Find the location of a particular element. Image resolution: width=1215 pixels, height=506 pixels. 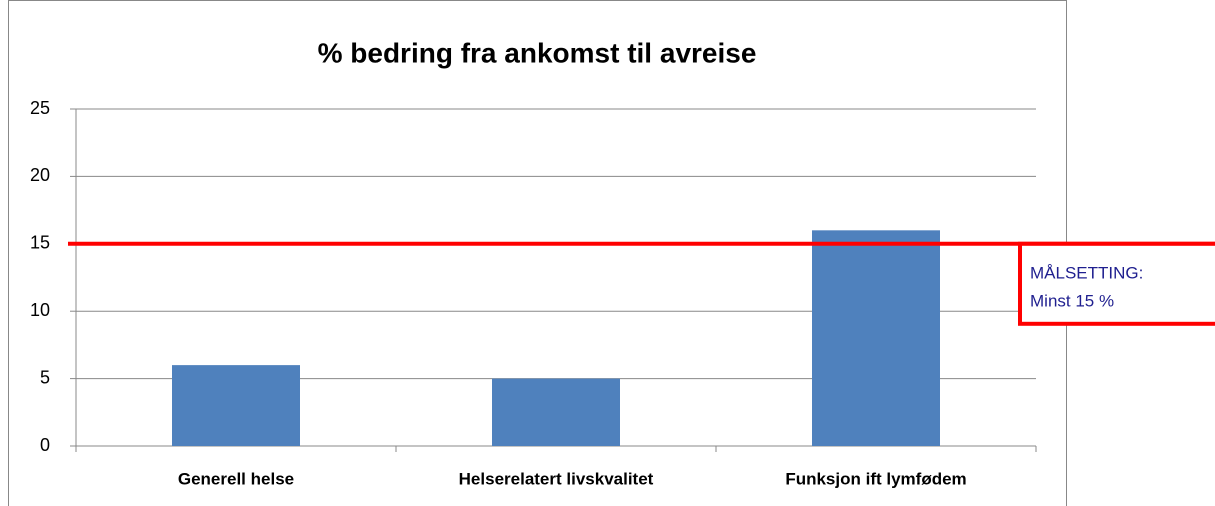

x-tick-label: Funksjon ift lymfødem is located at coordinates (875, 478).